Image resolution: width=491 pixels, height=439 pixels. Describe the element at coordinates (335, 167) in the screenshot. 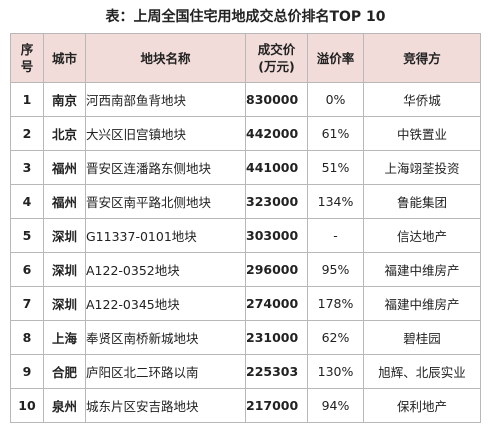

I see `cell-premium: 51%` at that location.